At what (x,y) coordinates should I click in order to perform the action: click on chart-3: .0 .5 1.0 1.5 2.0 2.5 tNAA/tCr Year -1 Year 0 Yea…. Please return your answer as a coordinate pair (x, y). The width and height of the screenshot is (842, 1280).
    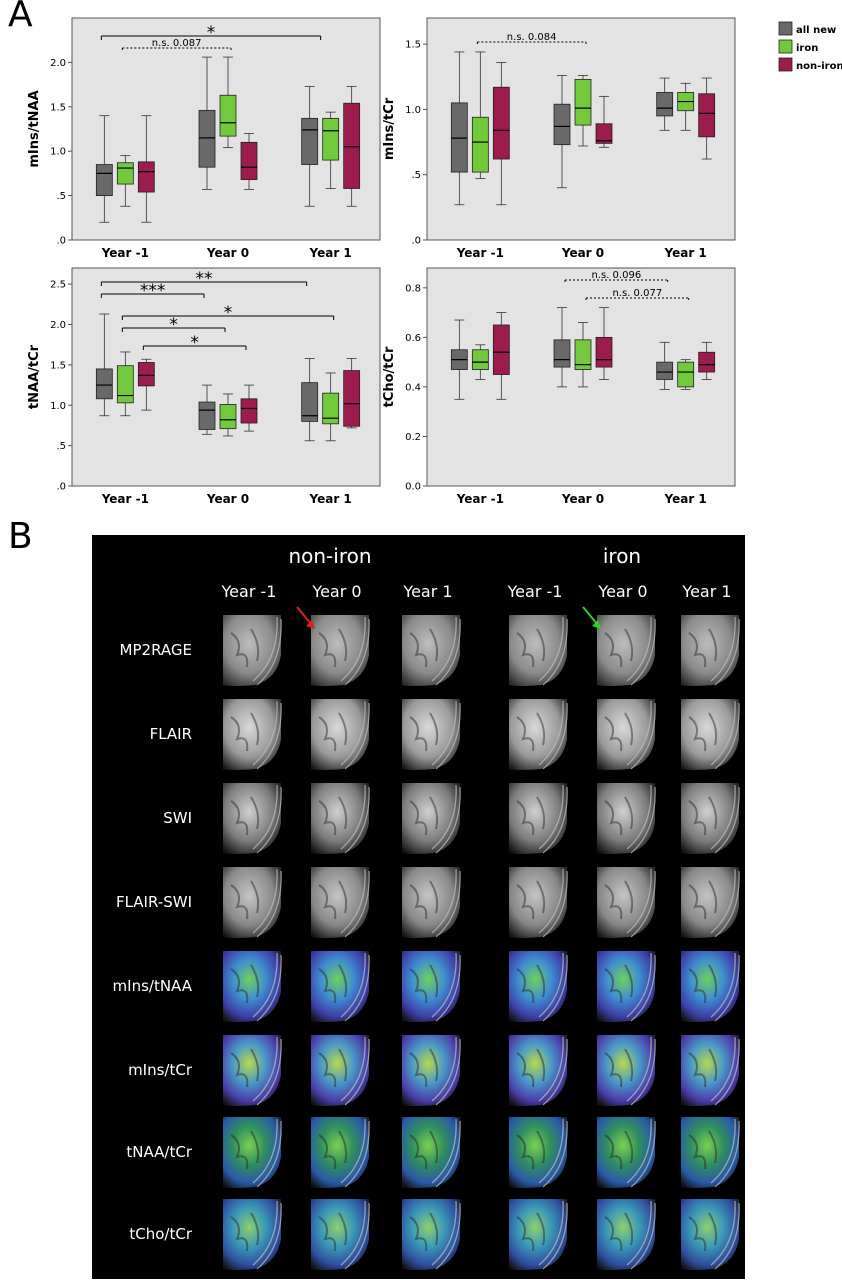
    Looking at the image, I should click on (204, 386).